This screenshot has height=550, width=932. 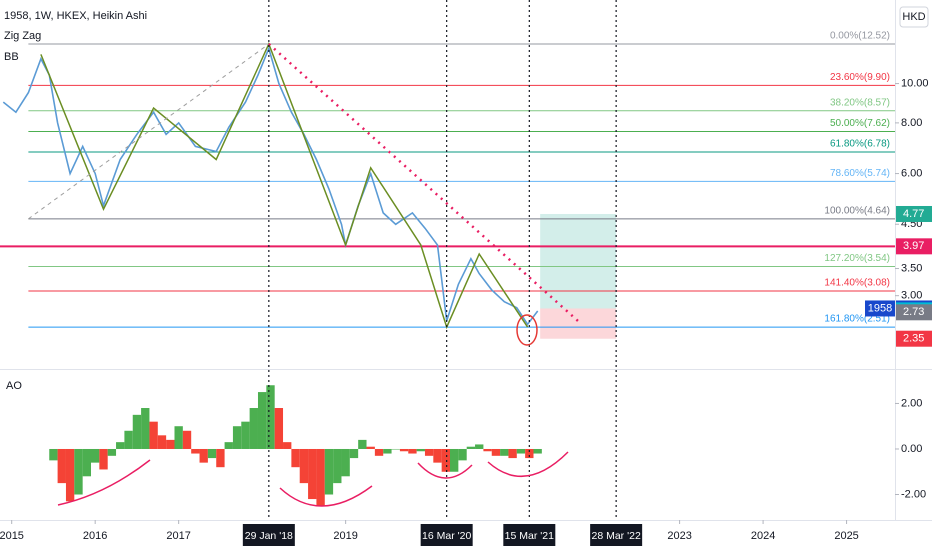 I want to click on currency-box, so click(x=914, y=17).